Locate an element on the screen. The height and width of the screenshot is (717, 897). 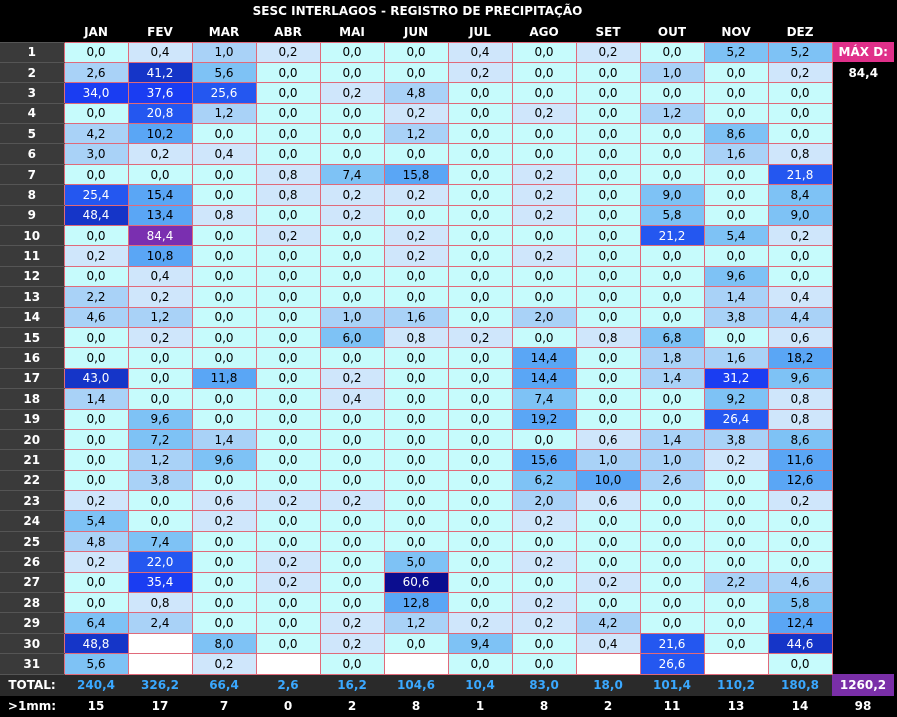
value-cell is located at coordinates (608, 664).